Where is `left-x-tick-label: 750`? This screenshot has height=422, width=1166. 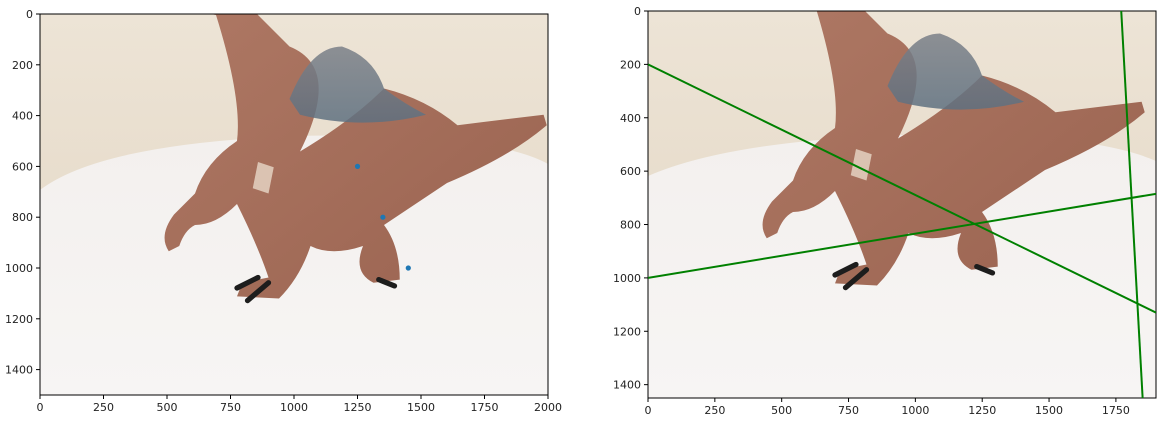
left-x-tick-label: 750 is located at coordinates (230, 407).